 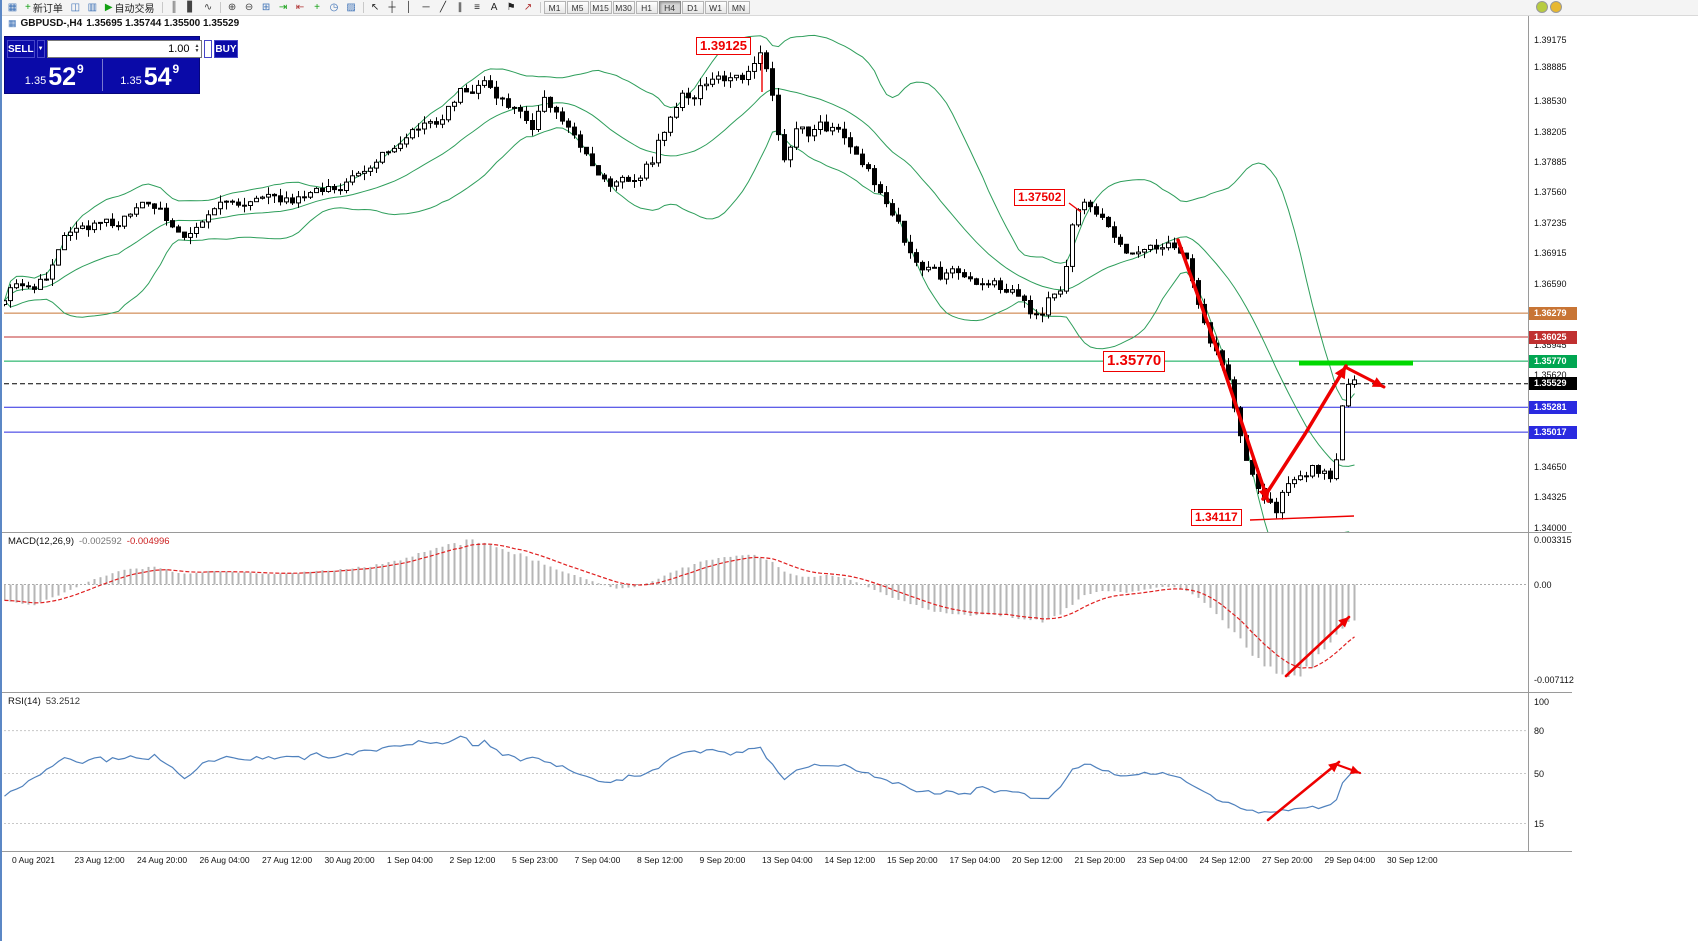 I want to click on chart-windows-icon: ▥, so click(x=92, y=8).